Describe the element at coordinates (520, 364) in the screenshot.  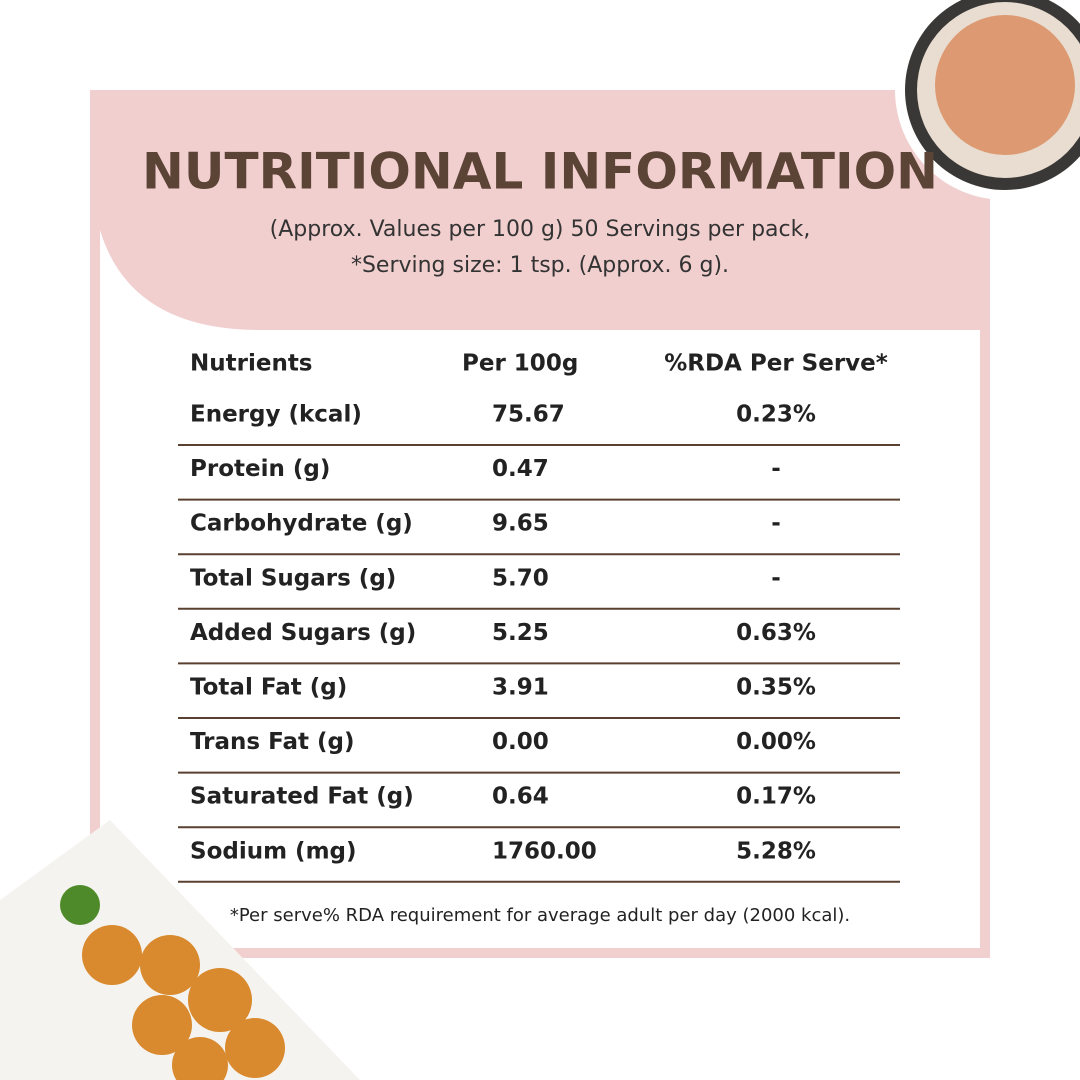
I see `column-header: Per 100g` at that location.